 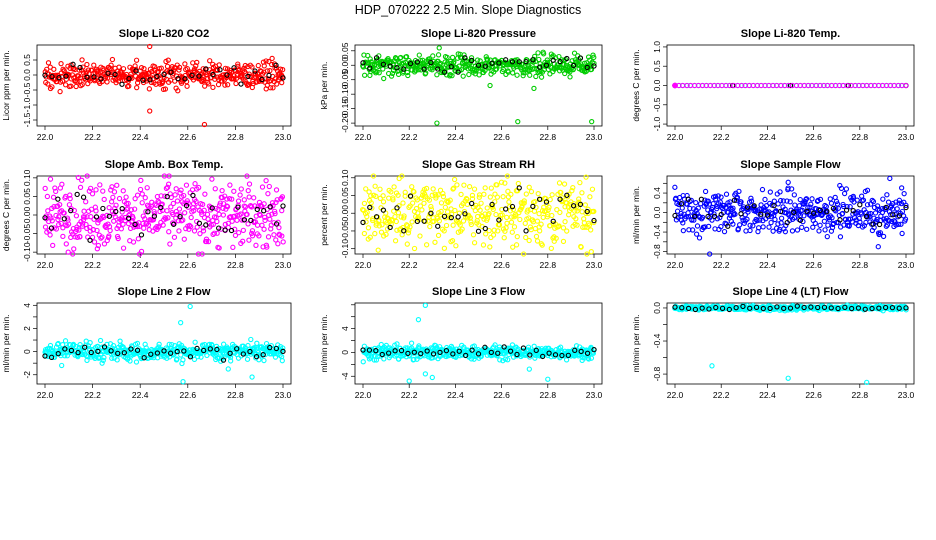 What do you see at coordinates (27, 119) in the screenshot?
I see `y-tick-label: -1.5` at bounding box center [27, 119].